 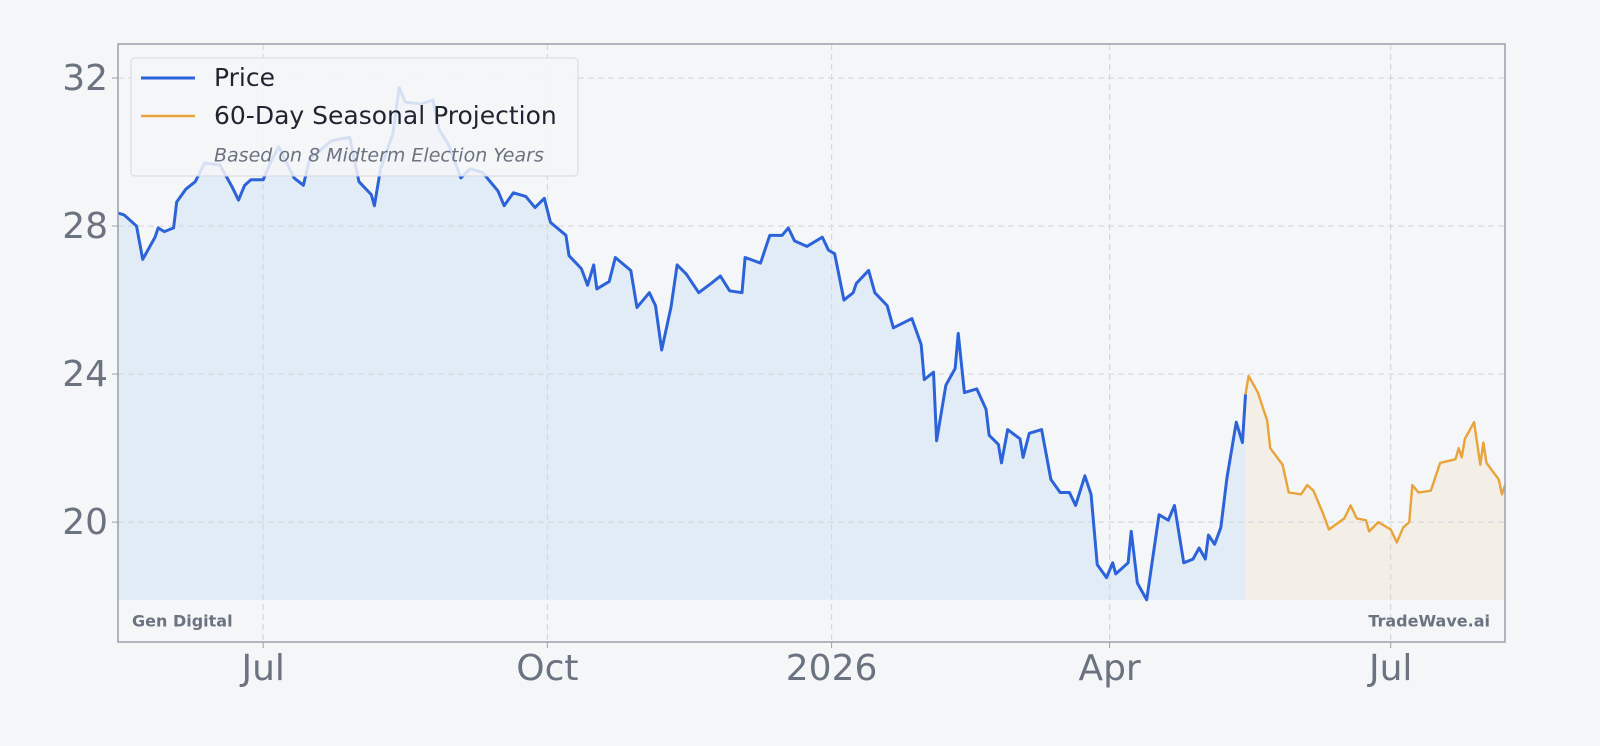 What do you see at coordinates (182, 621) in the screenshot?
I see `watermark: Gen Digital` at bounding box center [182, 621].